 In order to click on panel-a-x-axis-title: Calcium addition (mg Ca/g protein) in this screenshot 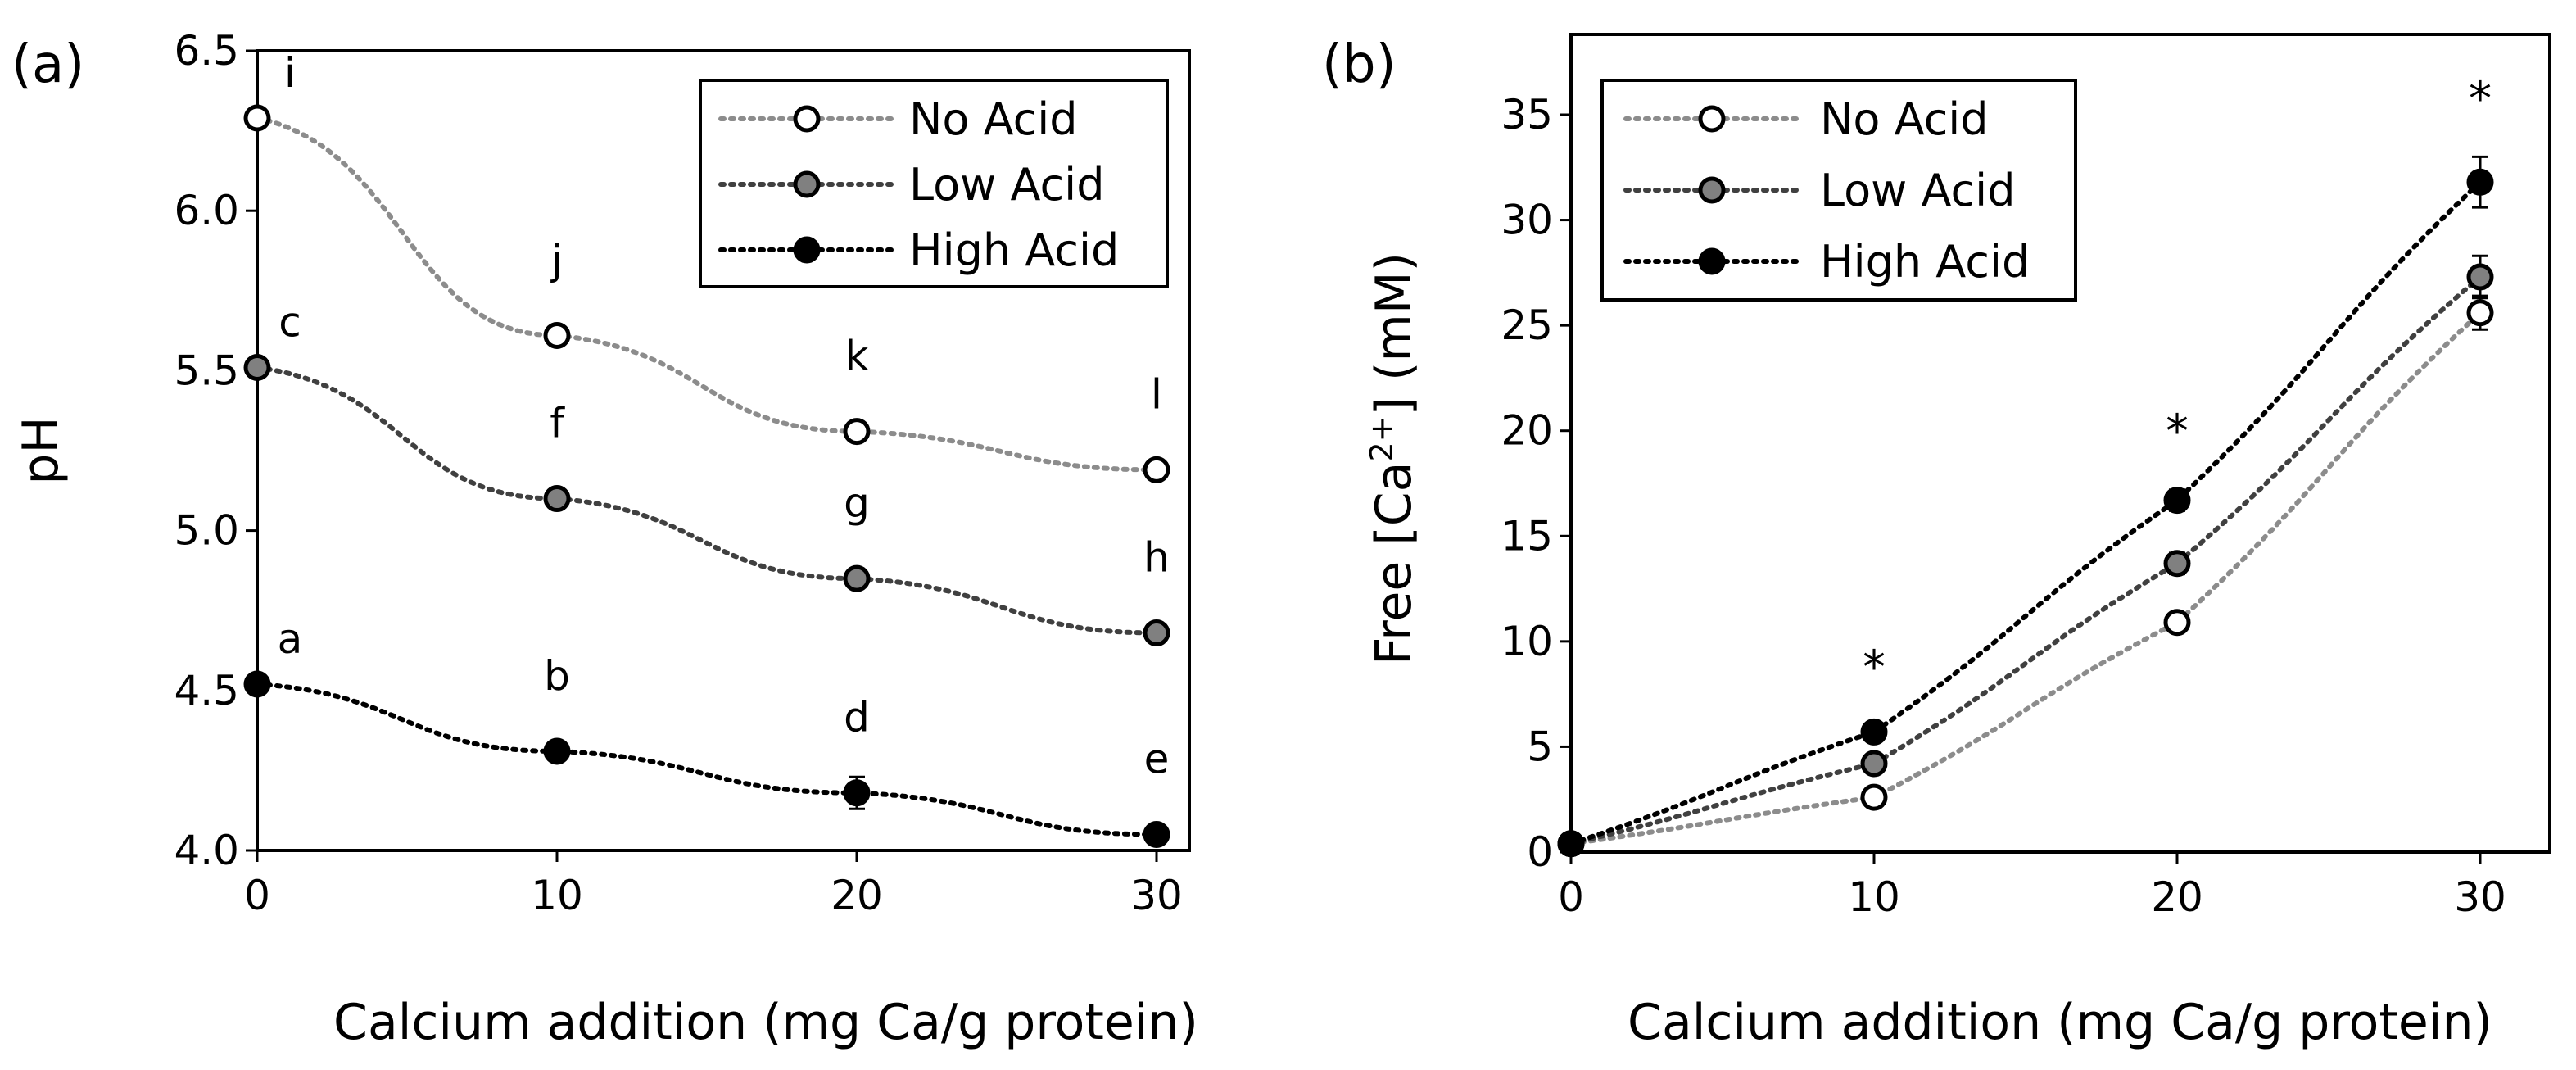, I will do `click(765, 1022)`.